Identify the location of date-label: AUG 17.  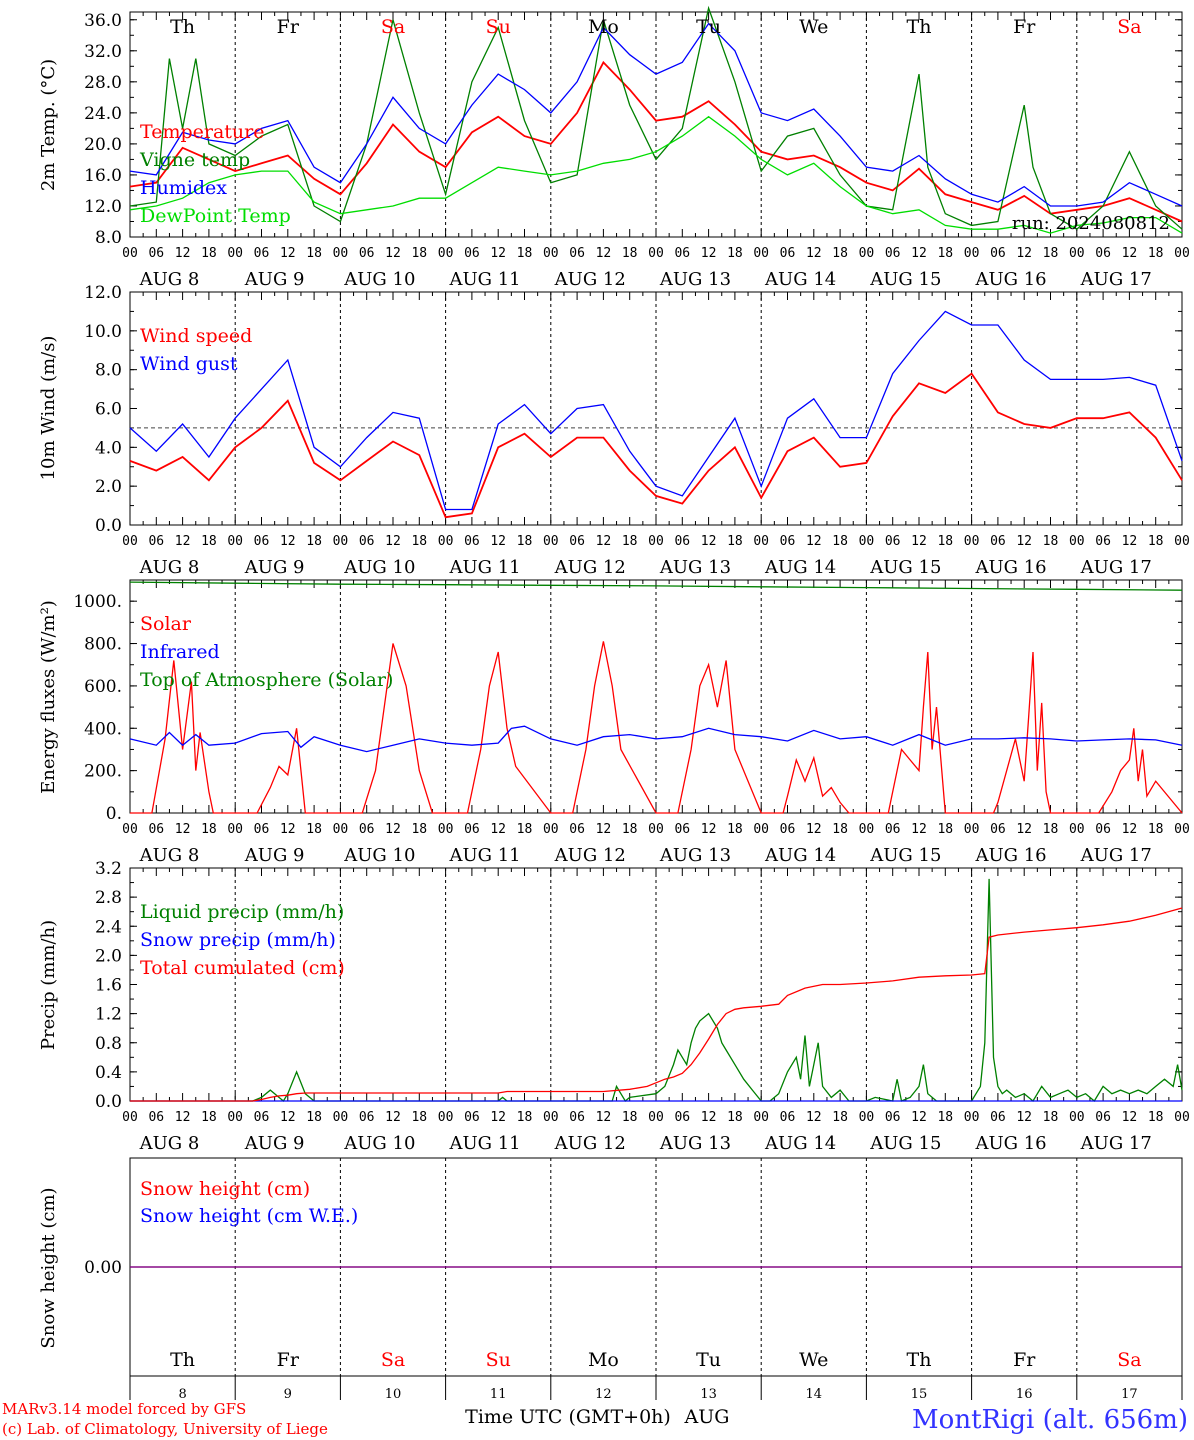
(1116, 567).